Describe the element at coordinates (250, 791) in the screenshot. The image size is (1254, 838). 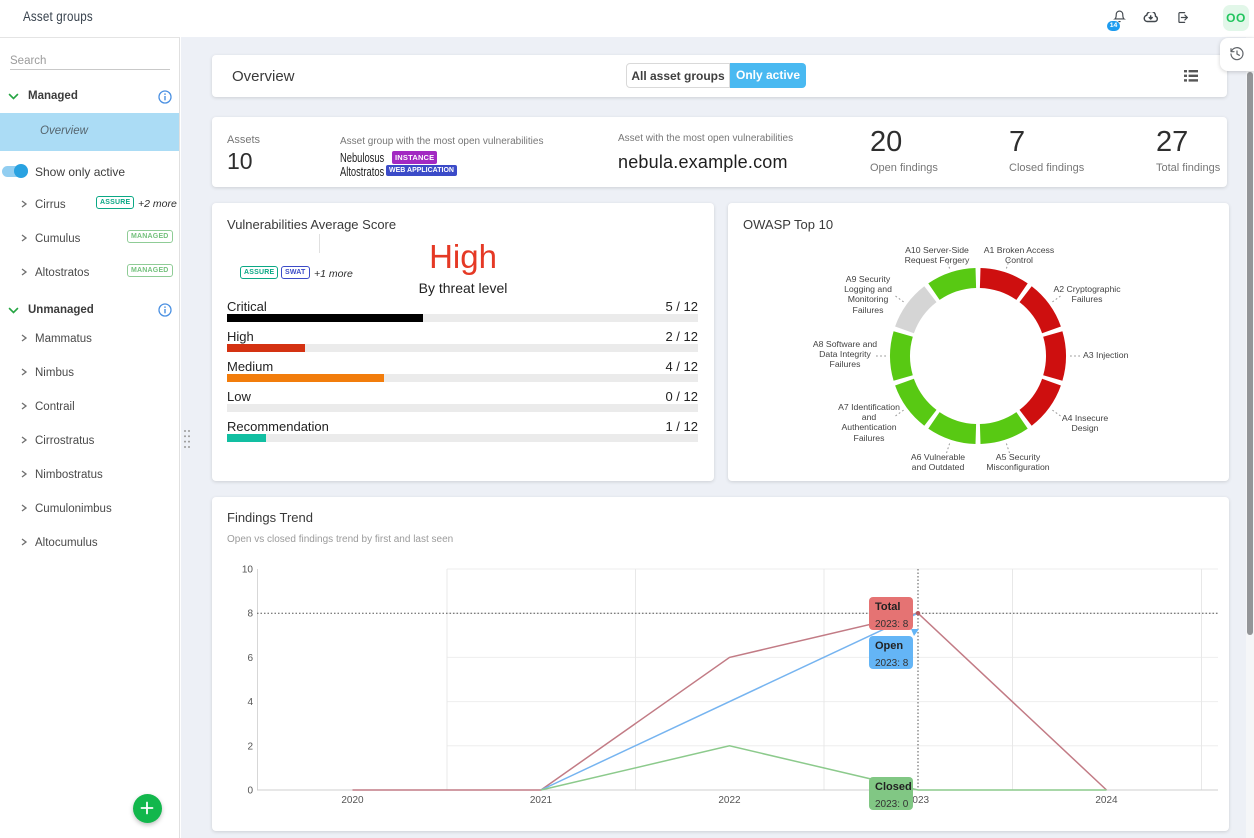
I see `svg-text: 0` at that location.